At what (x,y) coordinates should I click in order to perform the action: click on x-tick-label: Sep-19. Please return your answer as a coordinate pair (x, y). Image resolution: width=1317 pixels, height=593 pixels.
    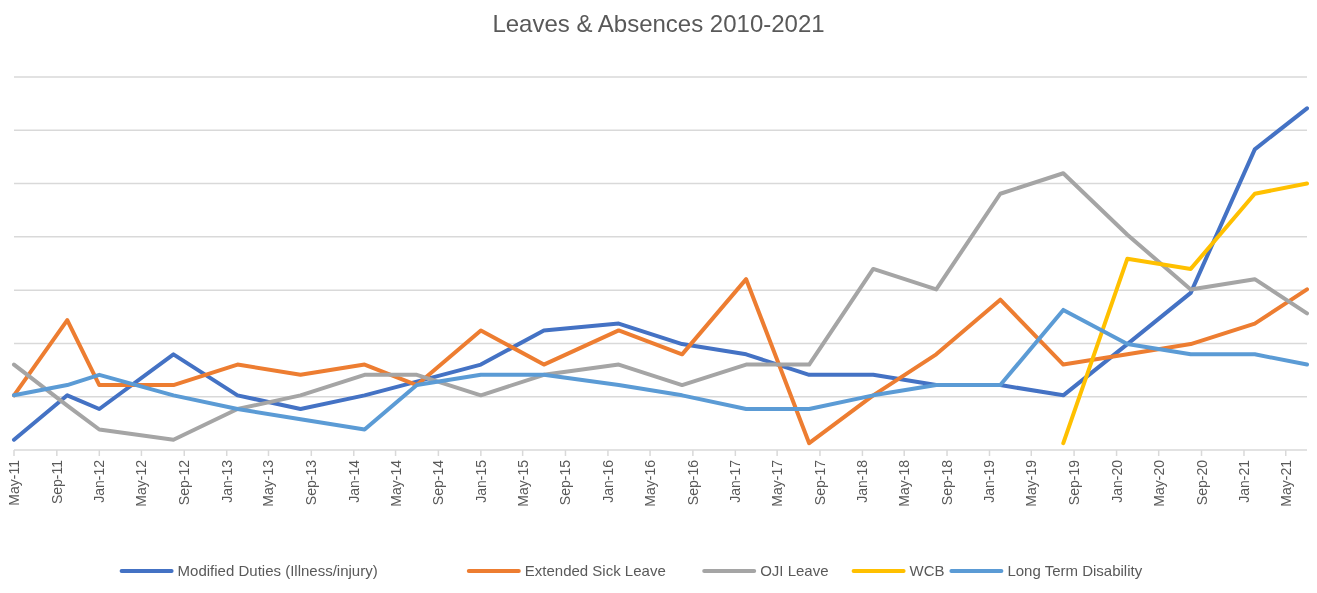
    Looking at the image, I should click on (1074, 482).